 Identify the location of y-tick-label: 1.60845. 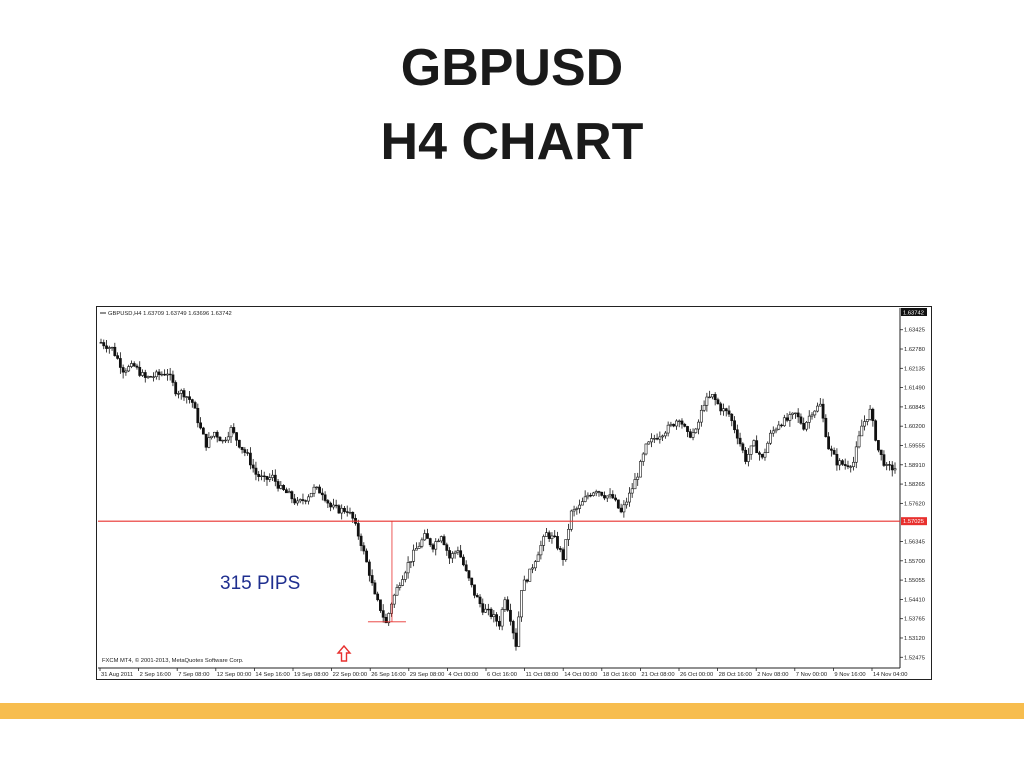
(914, 408).